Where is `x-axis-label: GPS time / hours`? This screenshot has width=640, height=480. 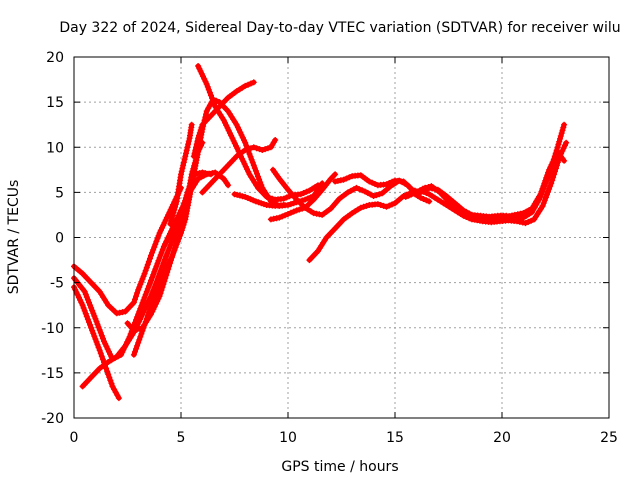
x-axis-label: GPS time / hours is located at coordinates (339, 467).